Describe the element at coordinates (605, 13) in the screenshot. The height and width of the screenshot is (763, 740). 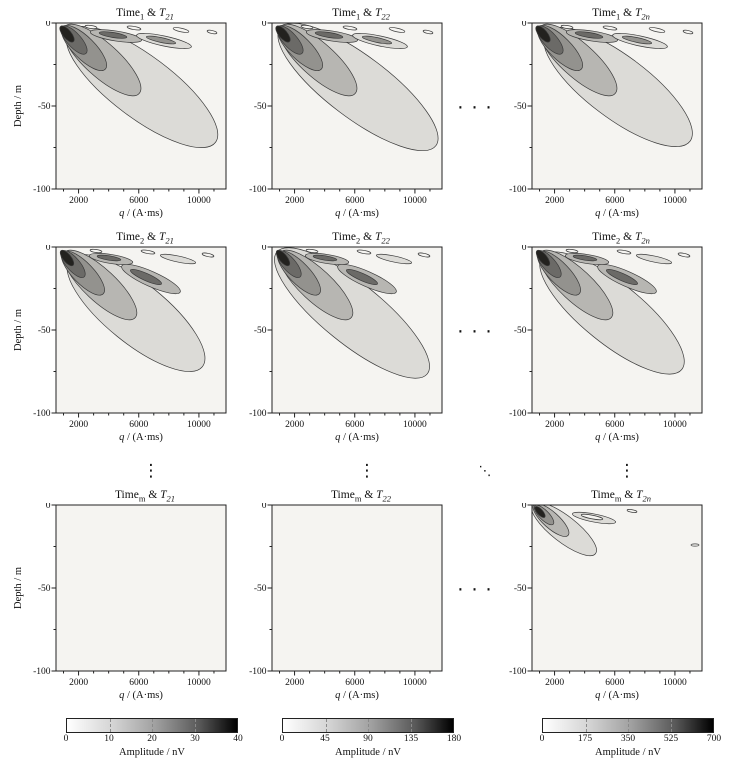
I see `panel-title: Time1 & T2n` at that location.